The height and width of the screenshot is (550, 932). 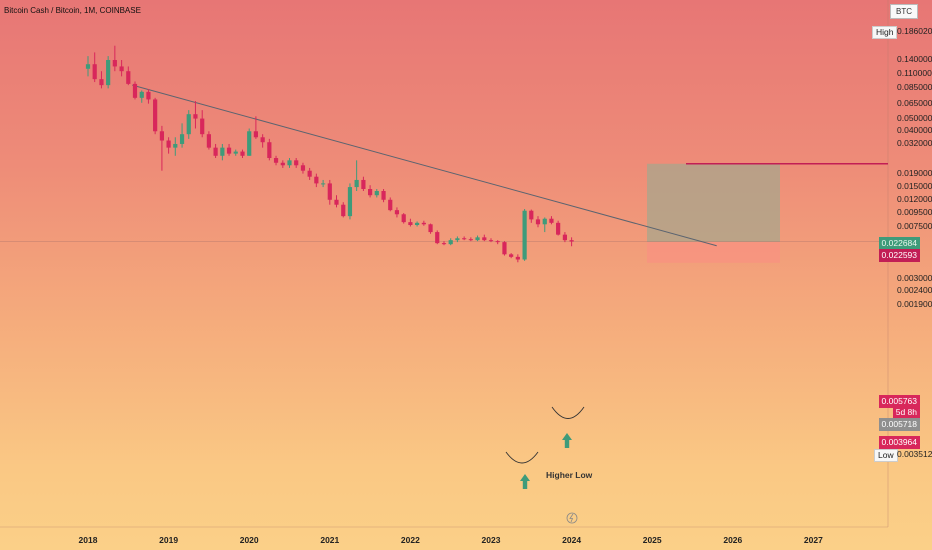 What do you see at coordinates (72, 10) in the screenshot?
I see `symbol-title: Bitcoin Cash / Bitcoin, 1M, COINBASE` at bounding box center [72, 10].